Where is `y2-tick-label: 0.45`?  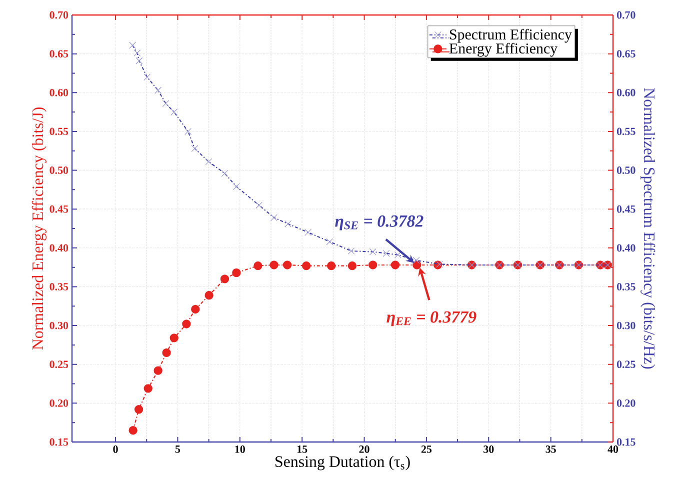
y2-tick-label: 0.45 is located at coordinates (626, 209).